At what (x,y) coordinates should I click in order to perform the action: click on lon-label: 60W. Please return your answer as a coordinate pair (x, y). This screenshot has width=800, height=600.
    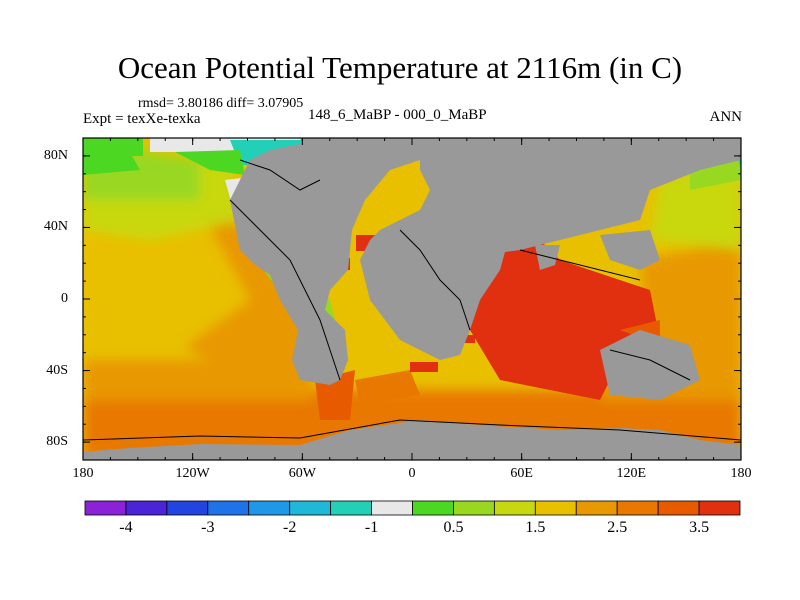
    Looking at the image, I should click on (302, 473).